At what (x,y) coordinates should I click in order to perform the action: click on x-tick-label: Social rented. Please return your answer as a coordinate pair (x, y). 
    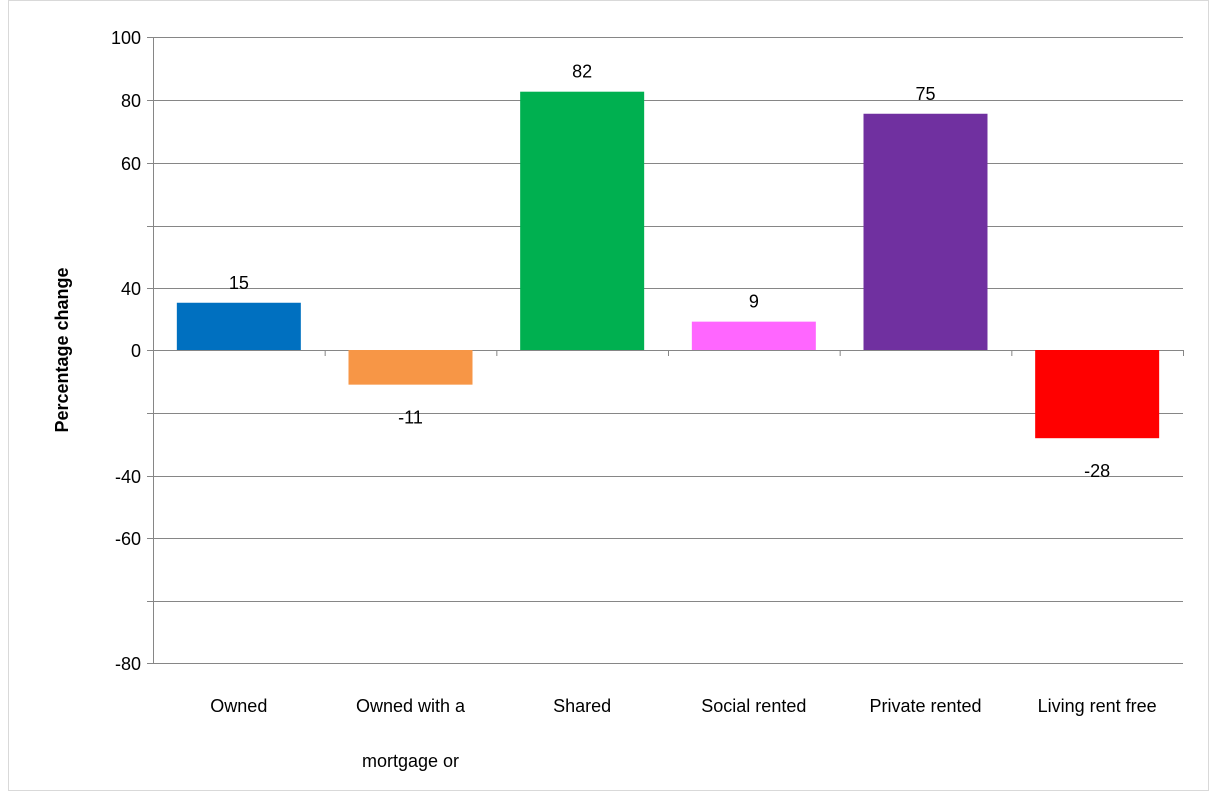
    Looking at the image, I should click on (753, 706).